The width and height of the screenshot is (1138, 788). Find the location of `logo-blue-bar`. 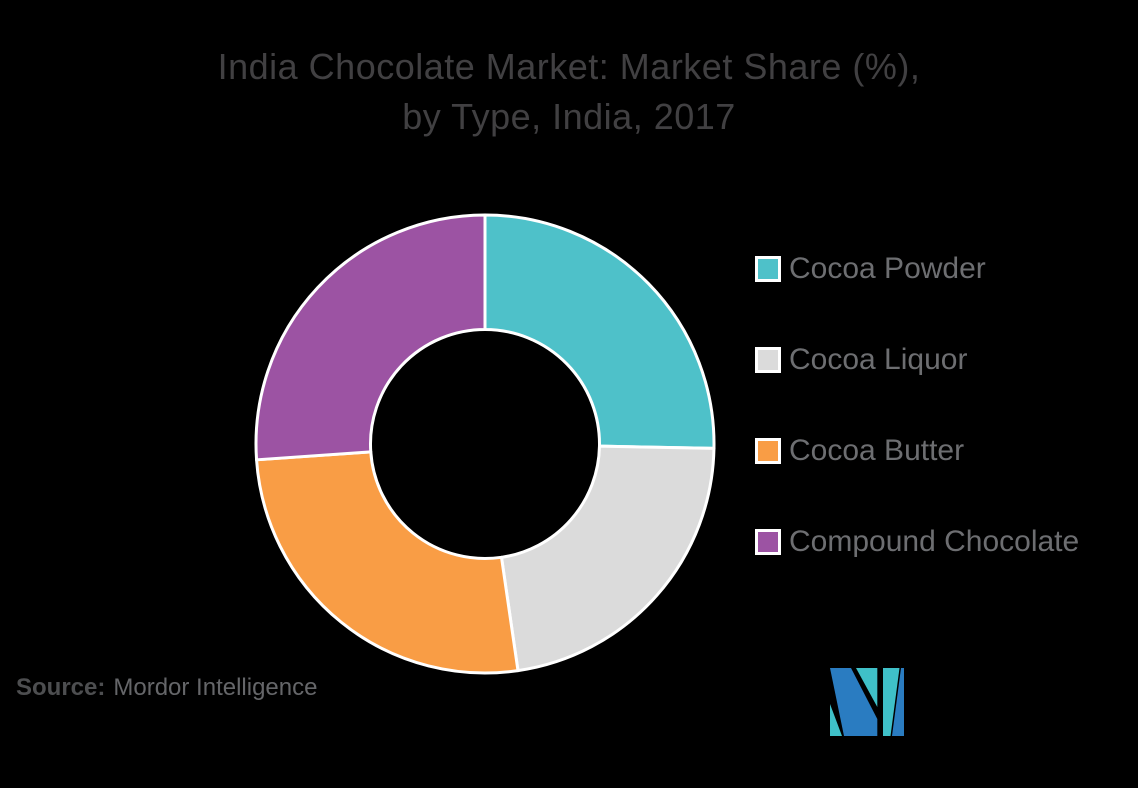

logo-blue-bar is located at coordinates (898, 702).